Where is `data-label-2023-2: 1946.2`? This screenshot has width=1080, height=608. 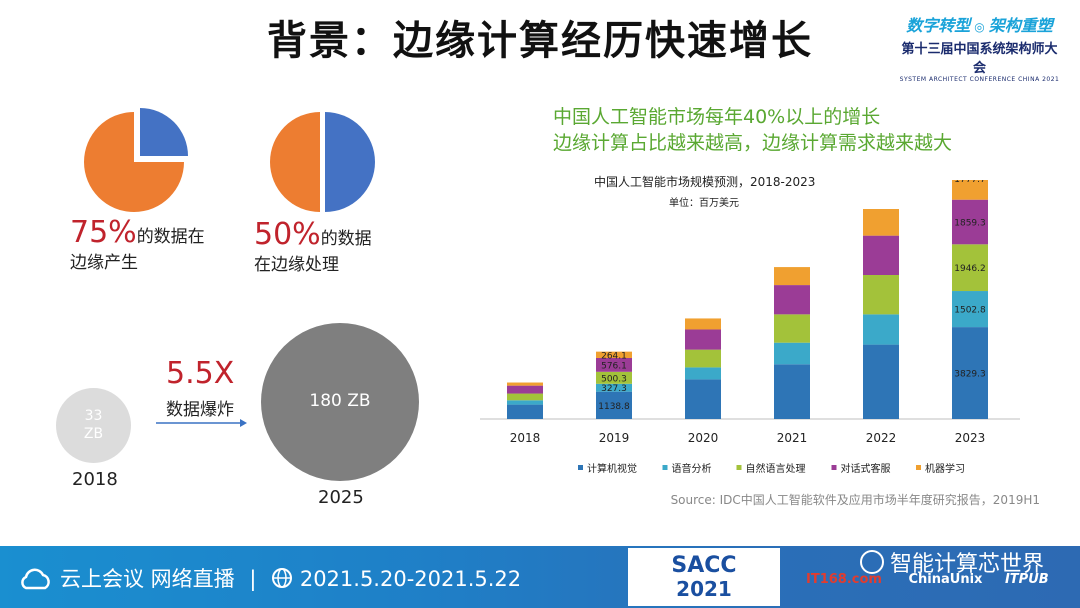 data-label-2023-2: 1946.2 is located at coordinates (970, 269).